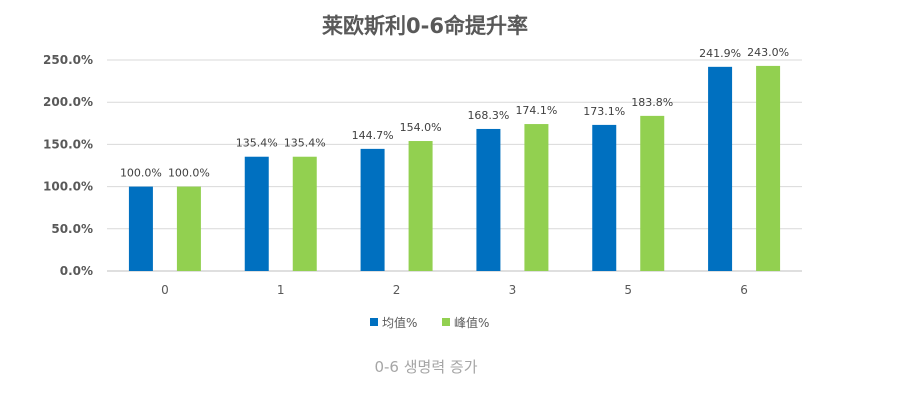 The height and width of the screenshot is (404, 920). What do you see at coordinates (513, 290) in the screenshot?
I see `x-tick-label: 3` at bounding box center [513, 290].